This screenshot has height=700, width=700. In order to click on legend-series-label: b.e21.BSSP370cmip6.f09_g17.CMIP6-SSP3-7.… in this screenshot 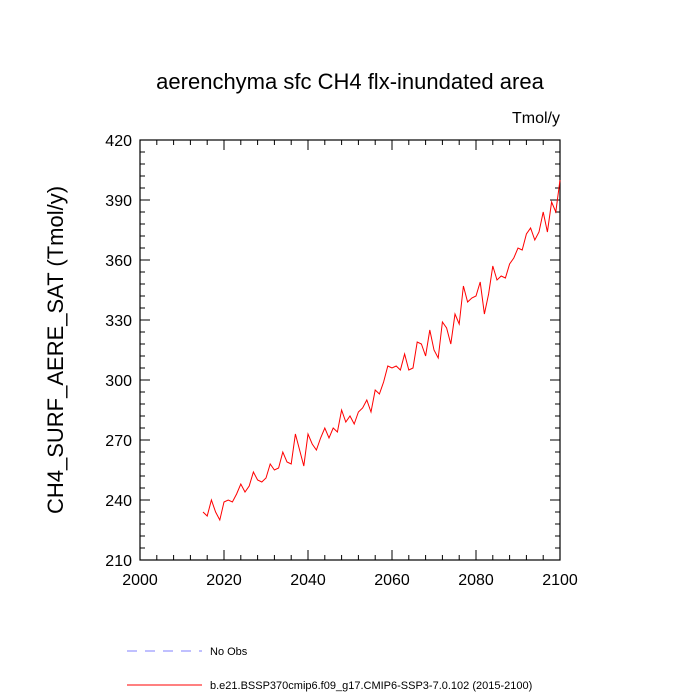, I will do `click(371, 686)`.